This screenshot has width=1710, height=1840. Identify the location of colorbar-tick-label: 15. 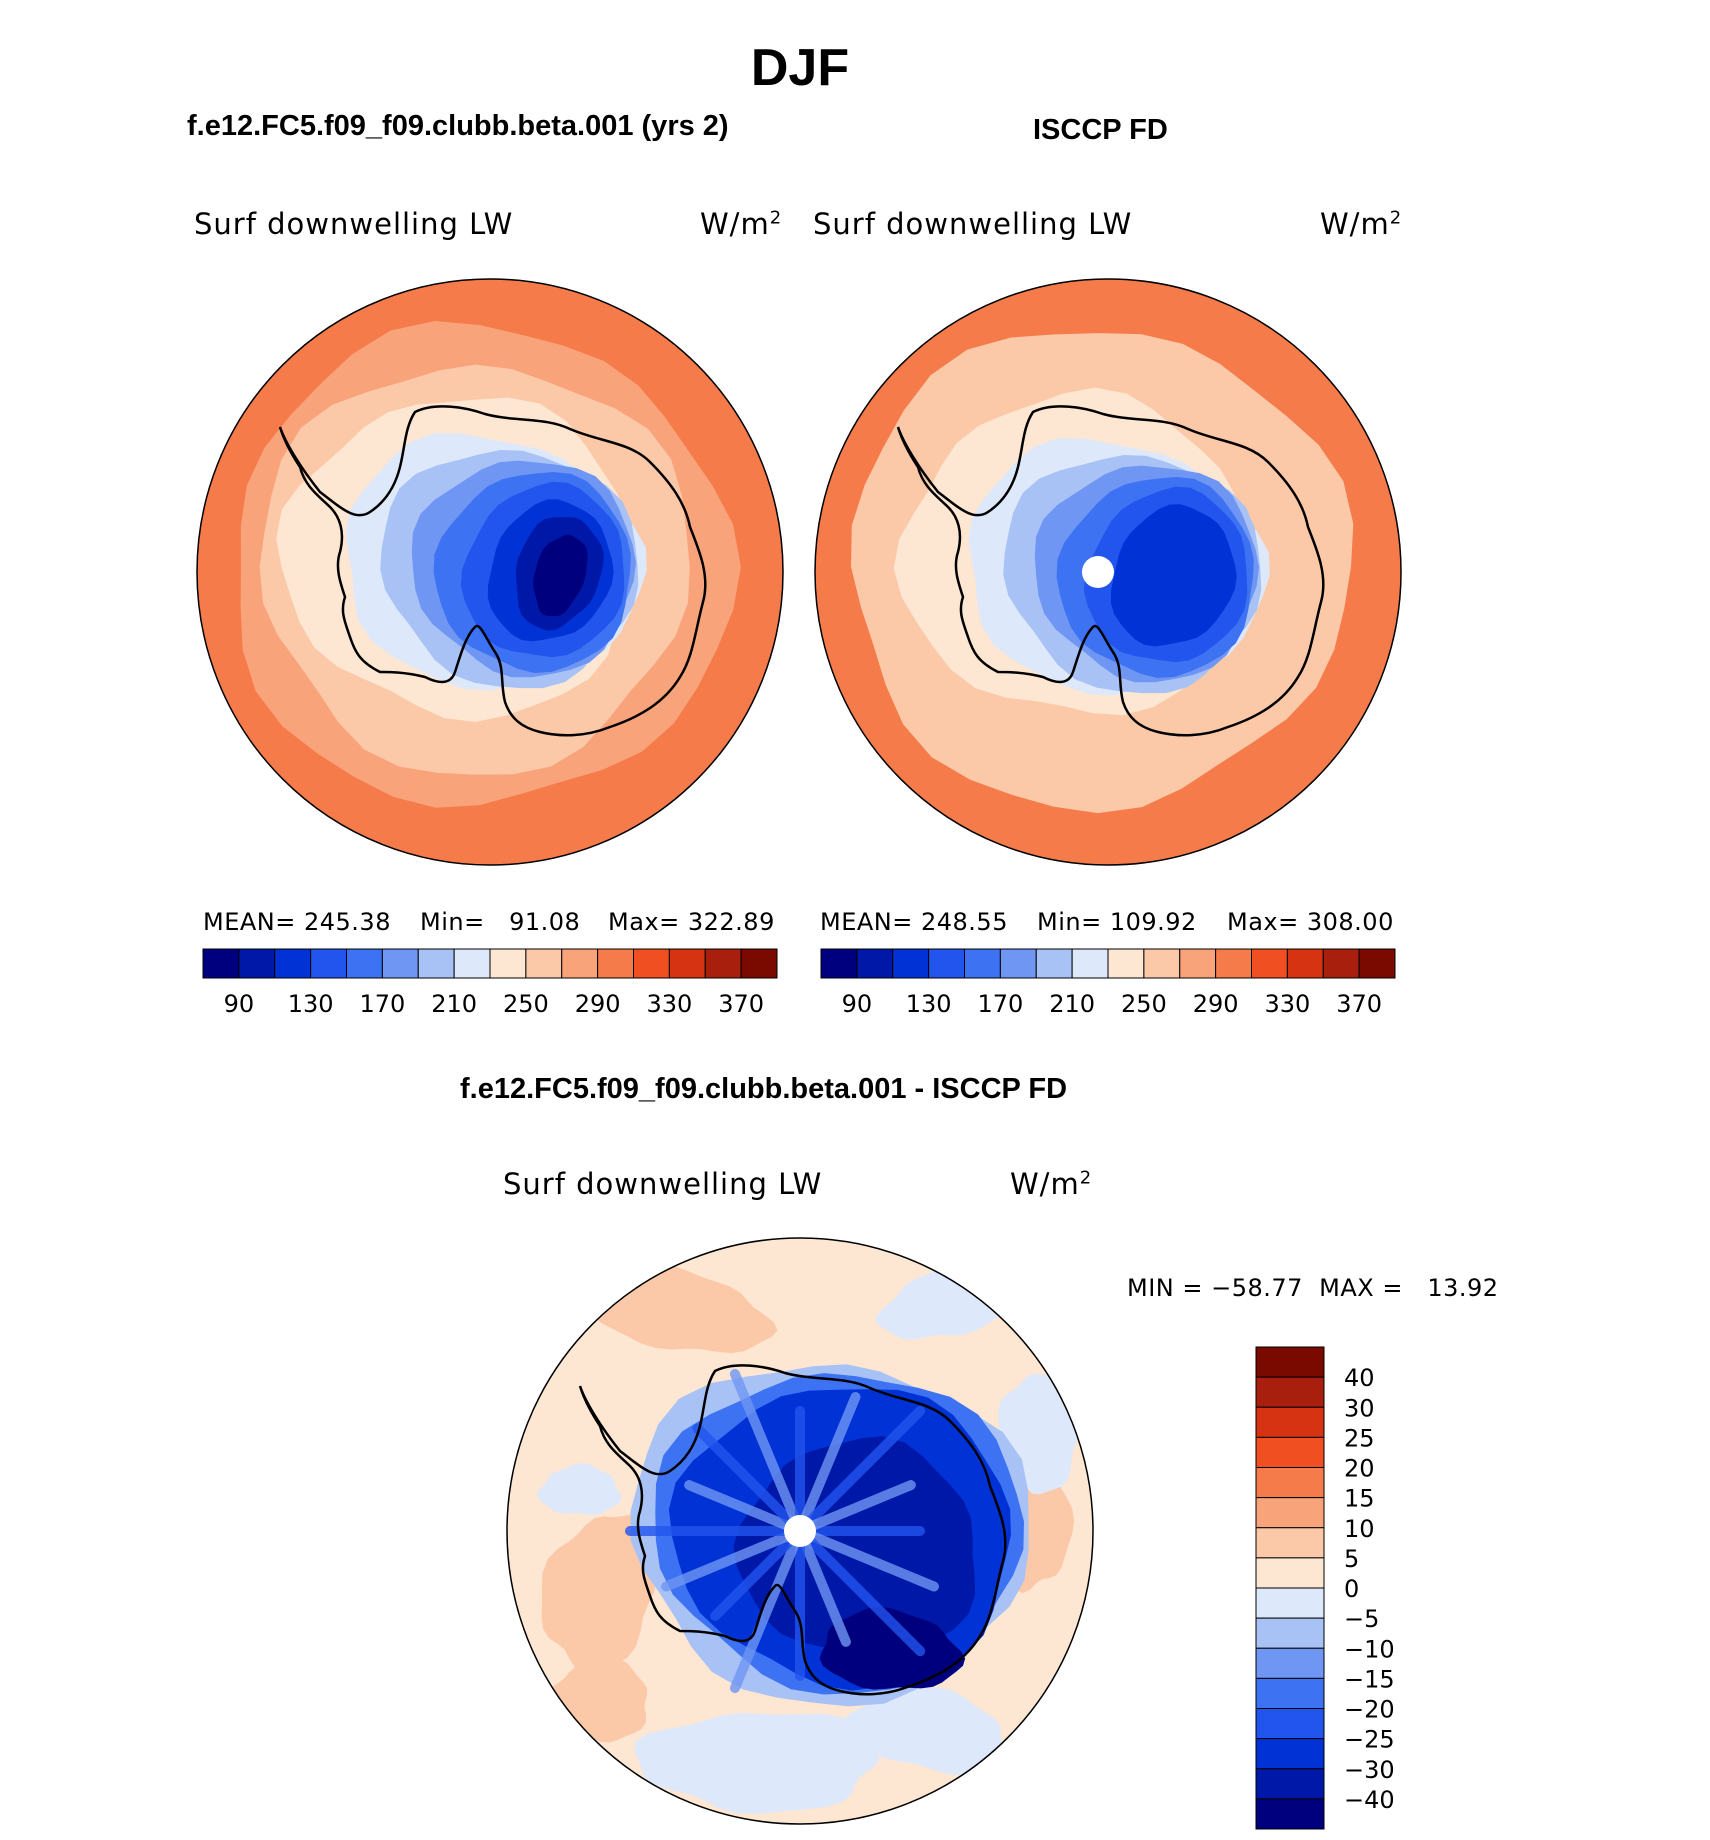
(1359, 1499).